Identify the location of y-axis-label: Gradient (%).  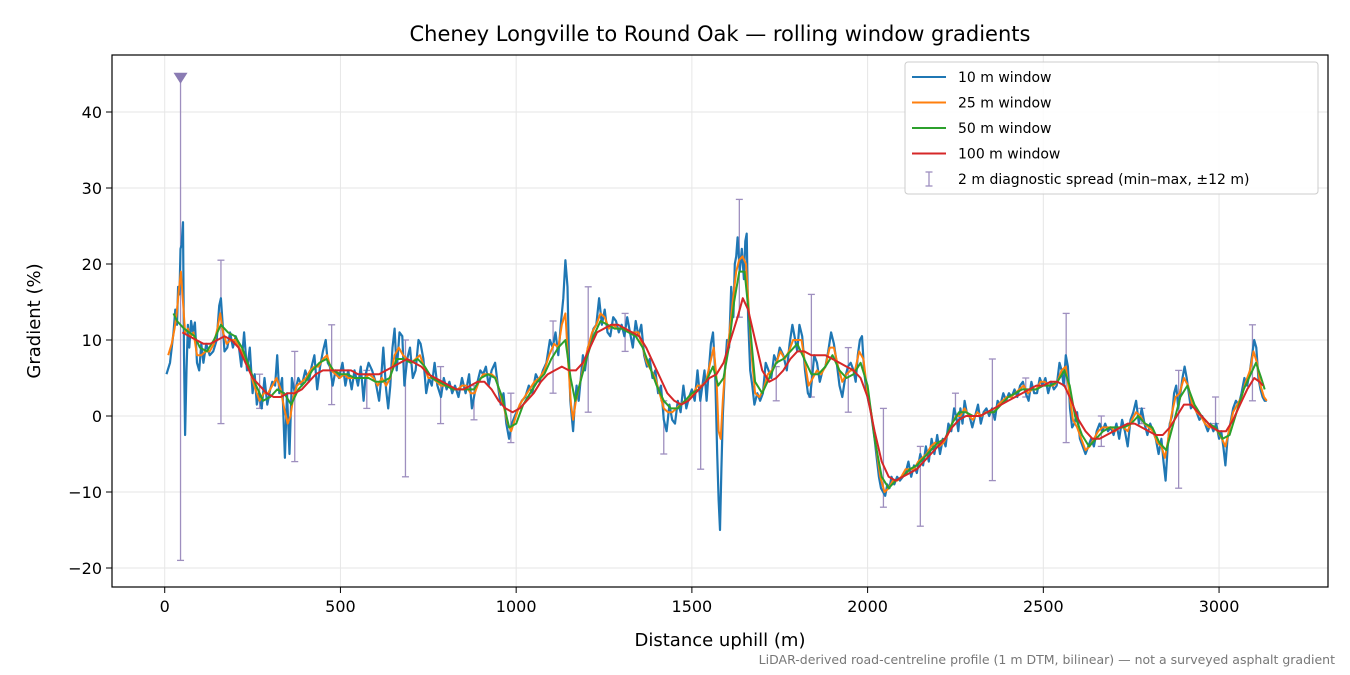
(34, 320).